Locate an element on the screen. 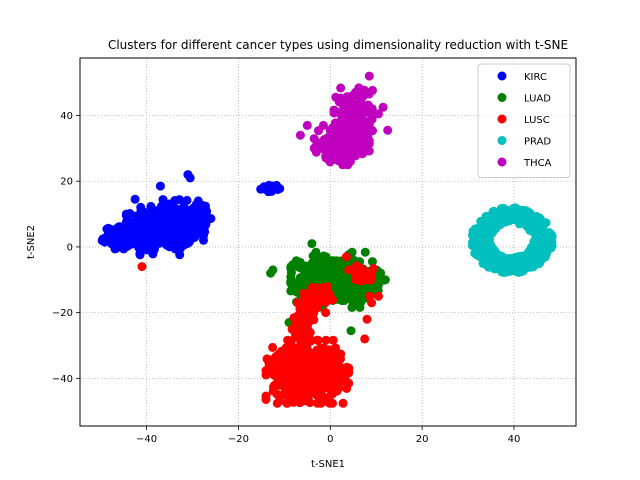 This screenshot has width=640, height=480. x-tick-label: 20 is located at coordinates (422, 439).